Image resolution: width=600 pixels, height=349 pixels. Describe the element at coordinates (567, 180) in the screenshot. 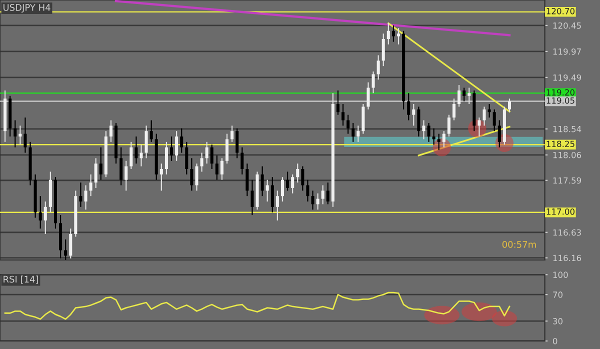

I see `y-tick-label: 117.59` at that location.